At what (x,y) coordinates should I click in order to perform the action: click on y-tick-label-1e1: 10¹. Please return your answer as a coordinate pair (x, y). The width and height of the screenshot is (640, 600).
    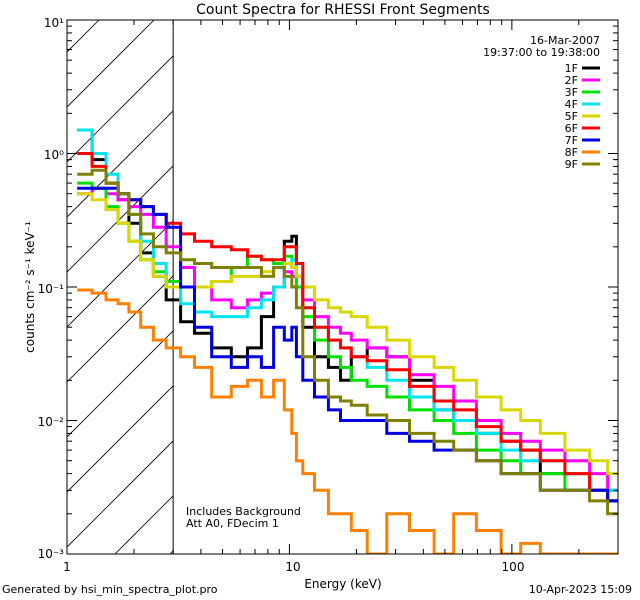
    Looking at the image, I should click on (54, 23).